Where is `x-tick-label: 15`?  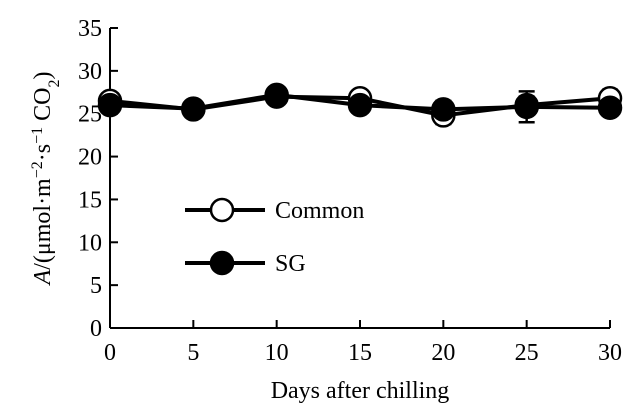 x-tick-label: 15 is located at coordinates (360, 353).